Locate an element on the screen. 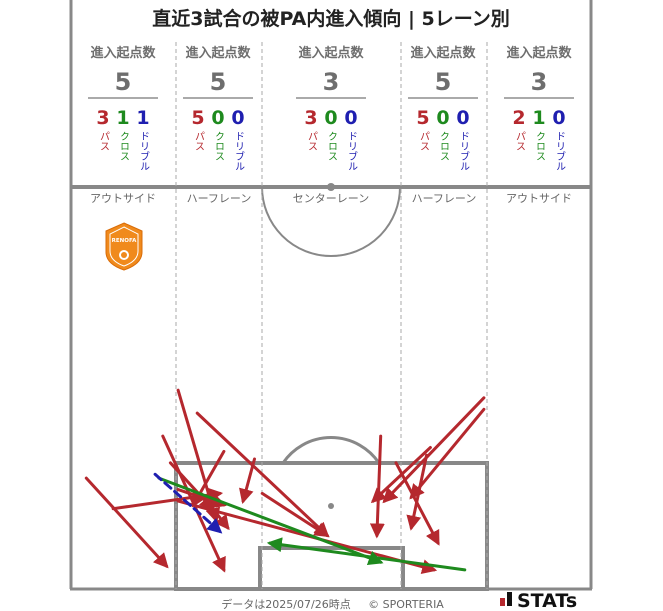 This screenshot has width=663, height=611. footer-copyright: © SPORTERIA is located at coordinates (406, 604).